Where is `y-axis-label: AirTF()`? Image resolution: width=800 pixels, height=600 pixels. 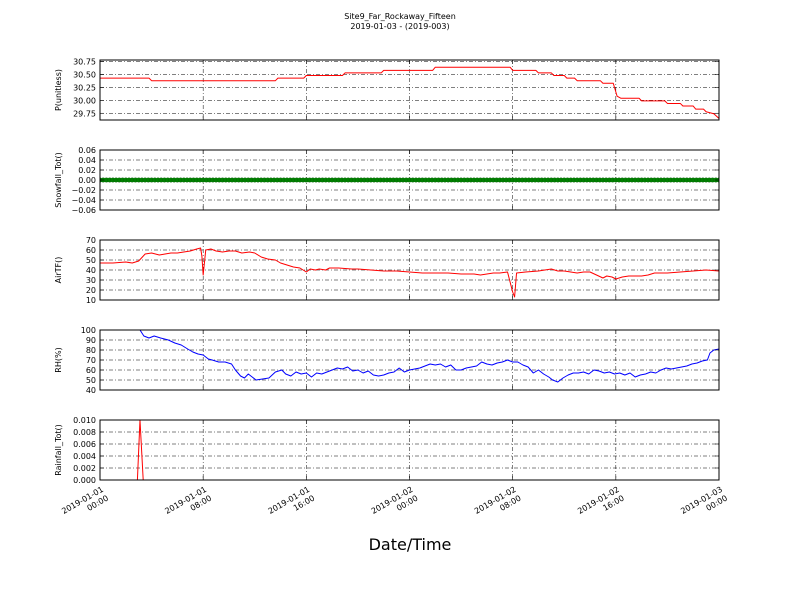
y-axis-label: AirTF() is located at coordinates (58, 270).